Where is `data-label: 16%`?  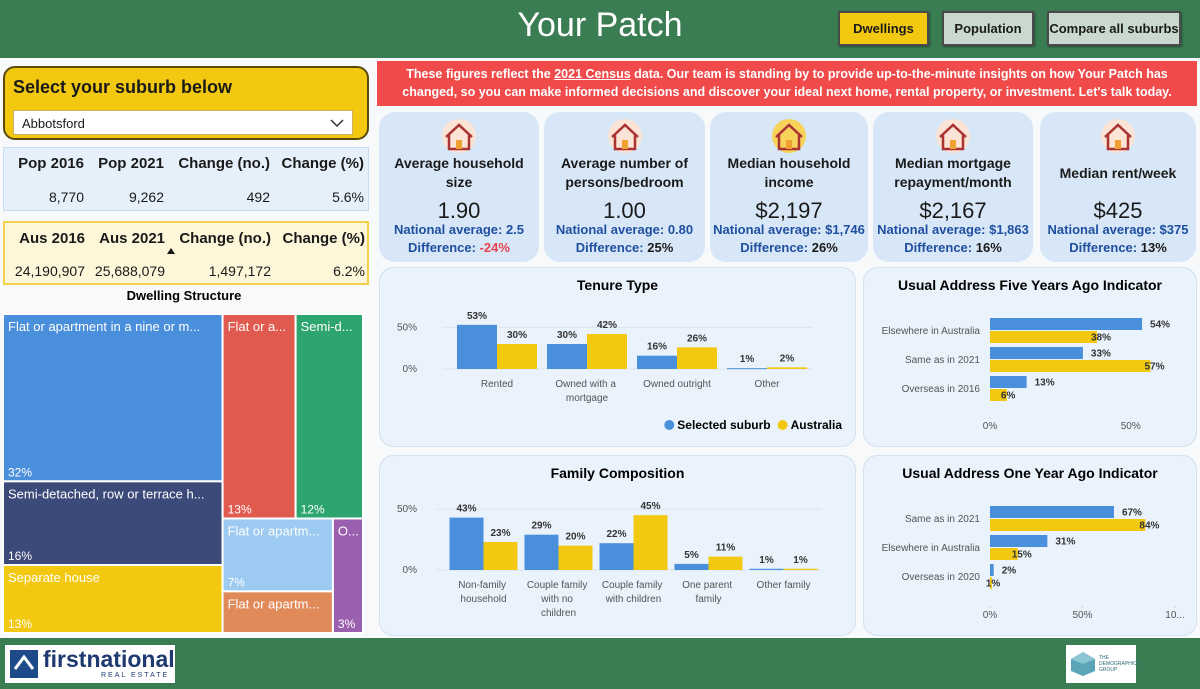
data-label: 16% is located at coordinates (657, 347).